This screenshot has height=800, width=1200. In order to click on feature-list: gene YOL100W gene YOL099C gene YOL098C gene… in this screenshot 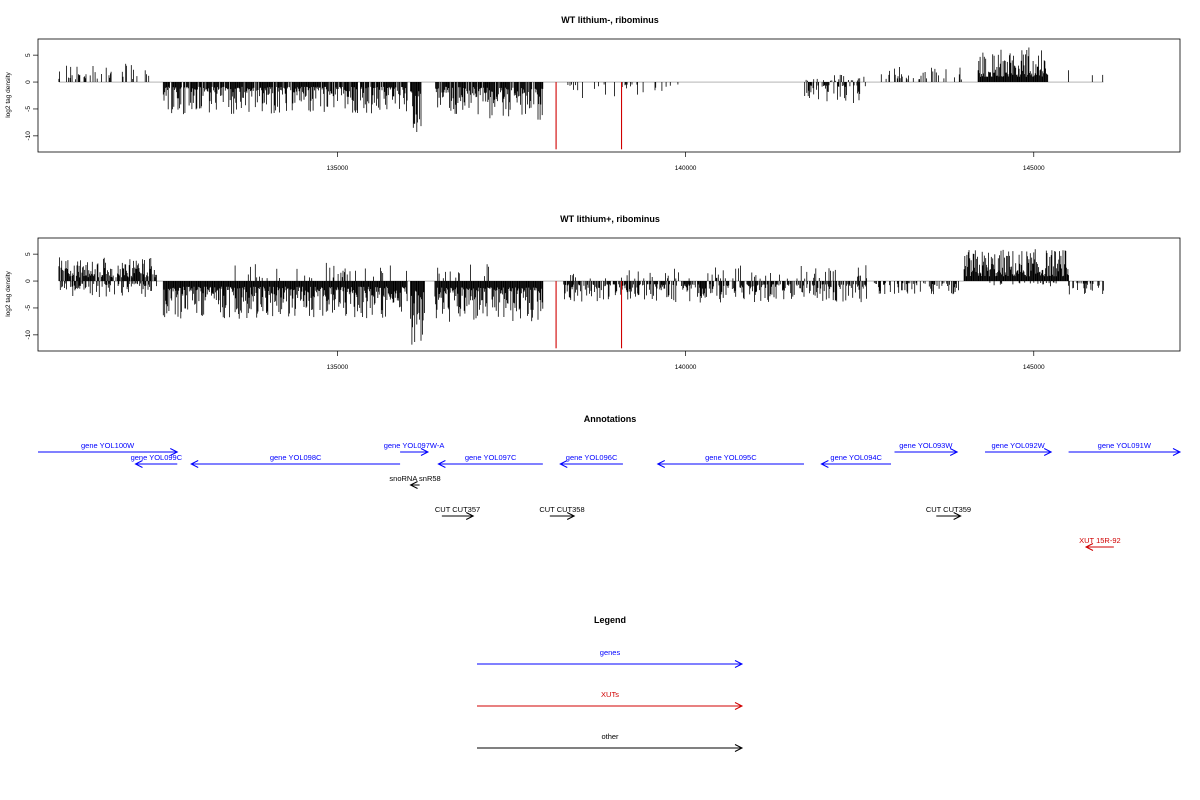, I will do `click(610, 496)`.